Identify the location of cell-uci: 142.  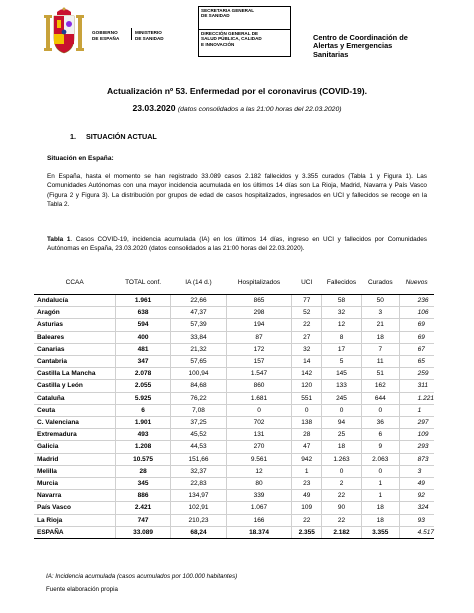
(306, 374).